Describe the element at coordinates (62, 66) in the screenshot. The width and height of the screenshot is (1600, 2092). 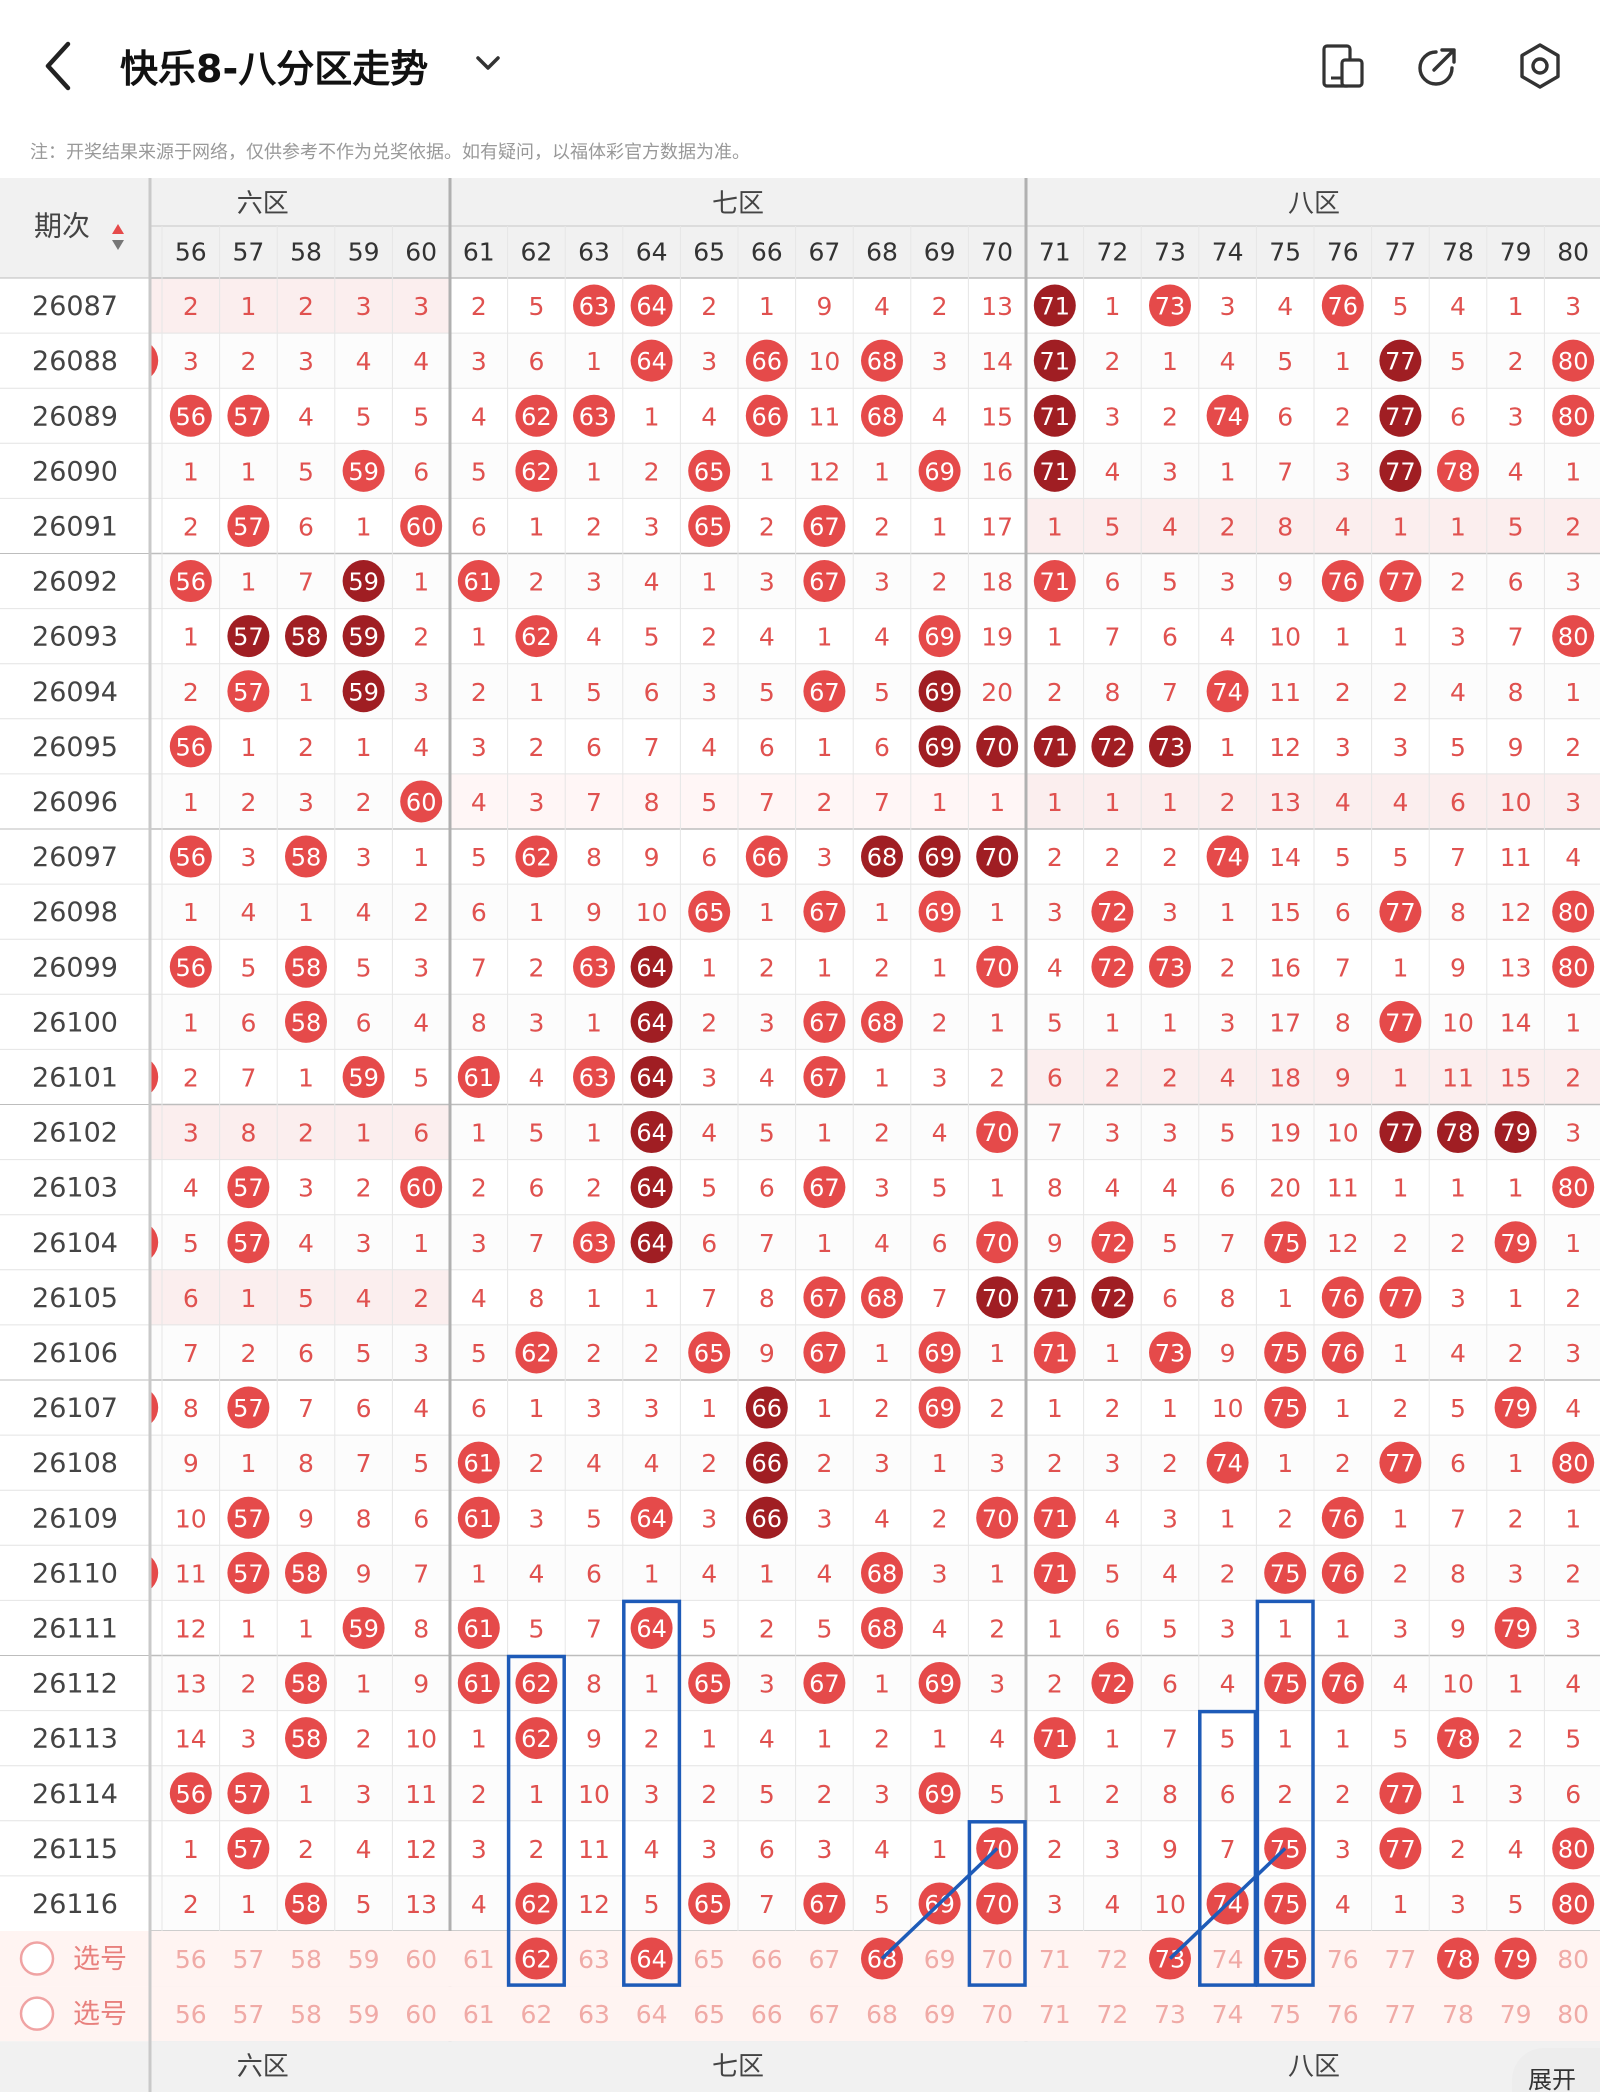
I see `chevron-left-icon` at that location.